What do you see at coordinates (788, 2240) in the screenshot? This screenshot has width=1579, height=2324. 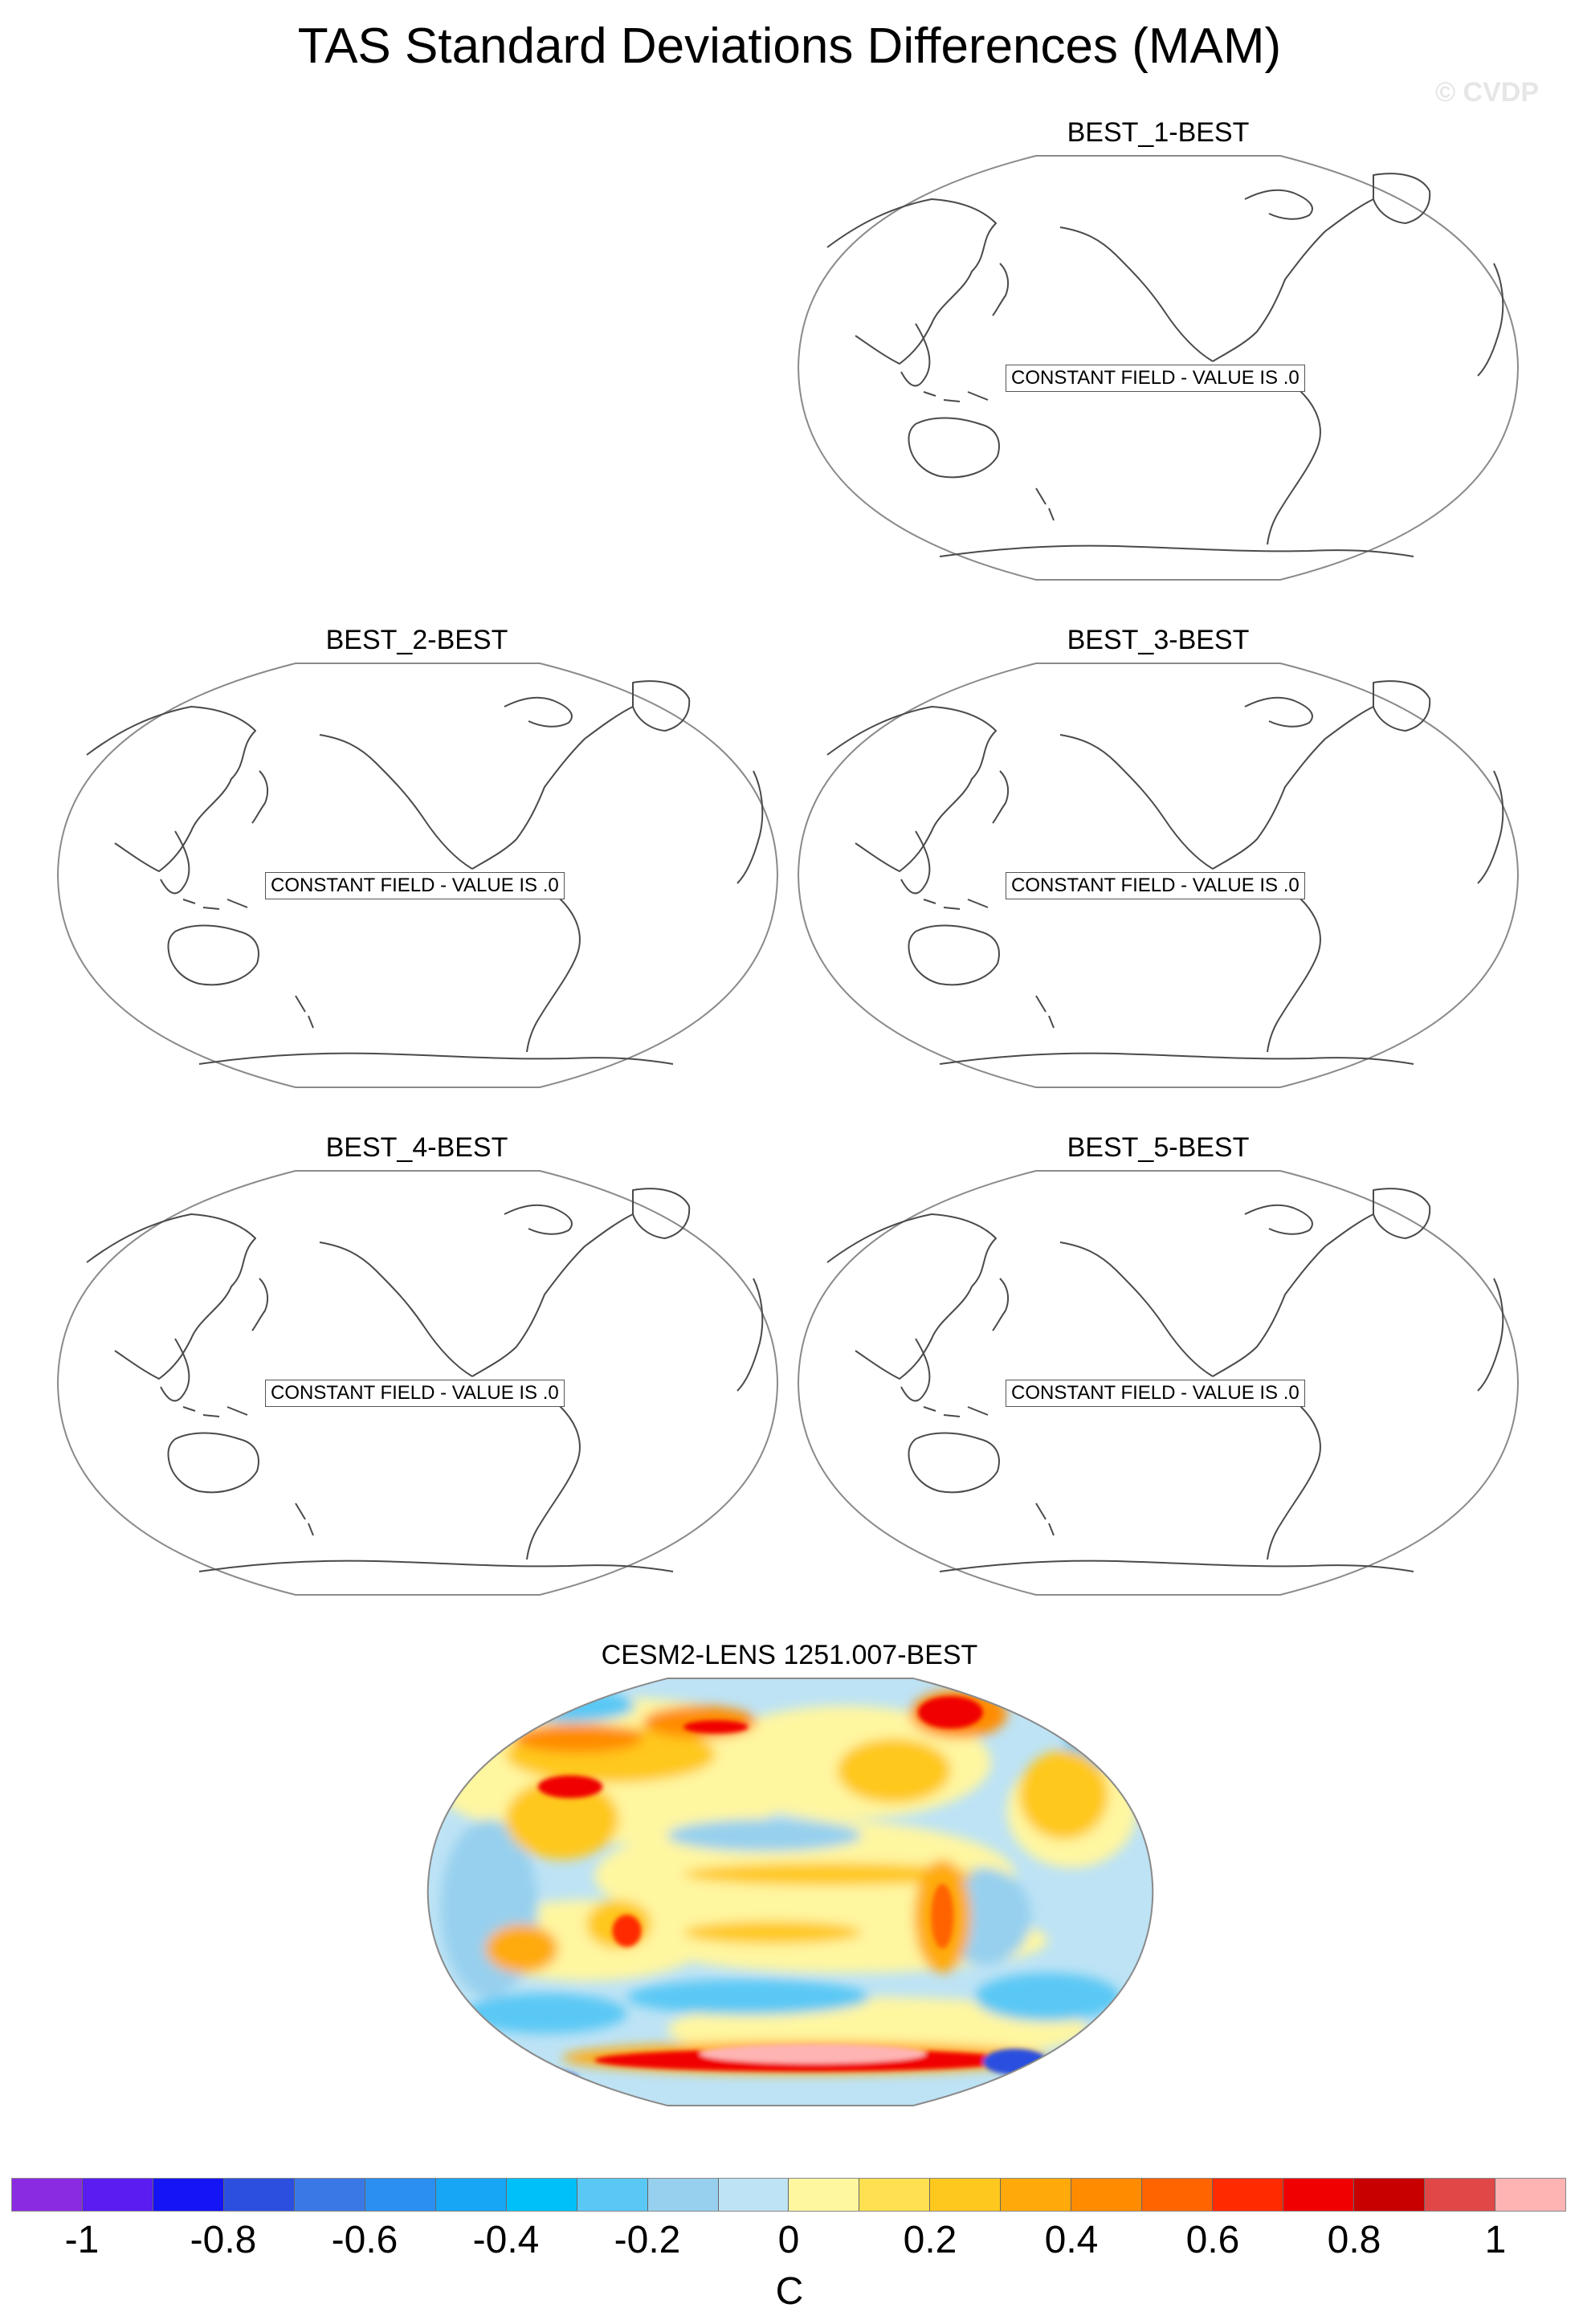 I see `colorbar-tick-label: 0` at bounding box center [788, 2240].